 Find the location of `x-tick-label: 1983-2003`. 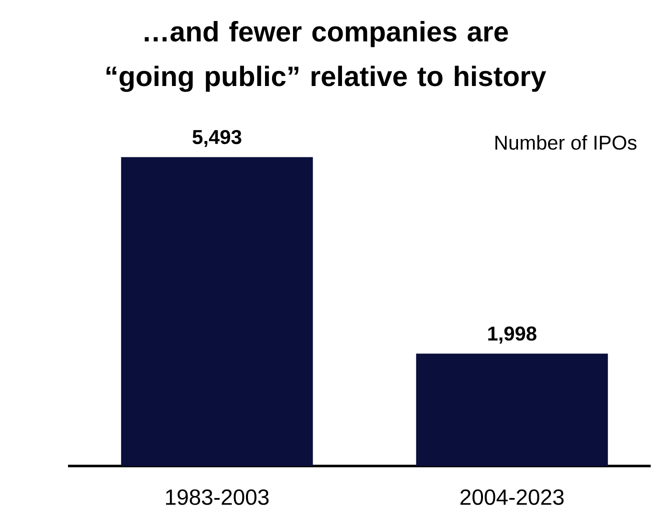

x-tick-label: 1983-2003 is located at coordinates (217, 497).